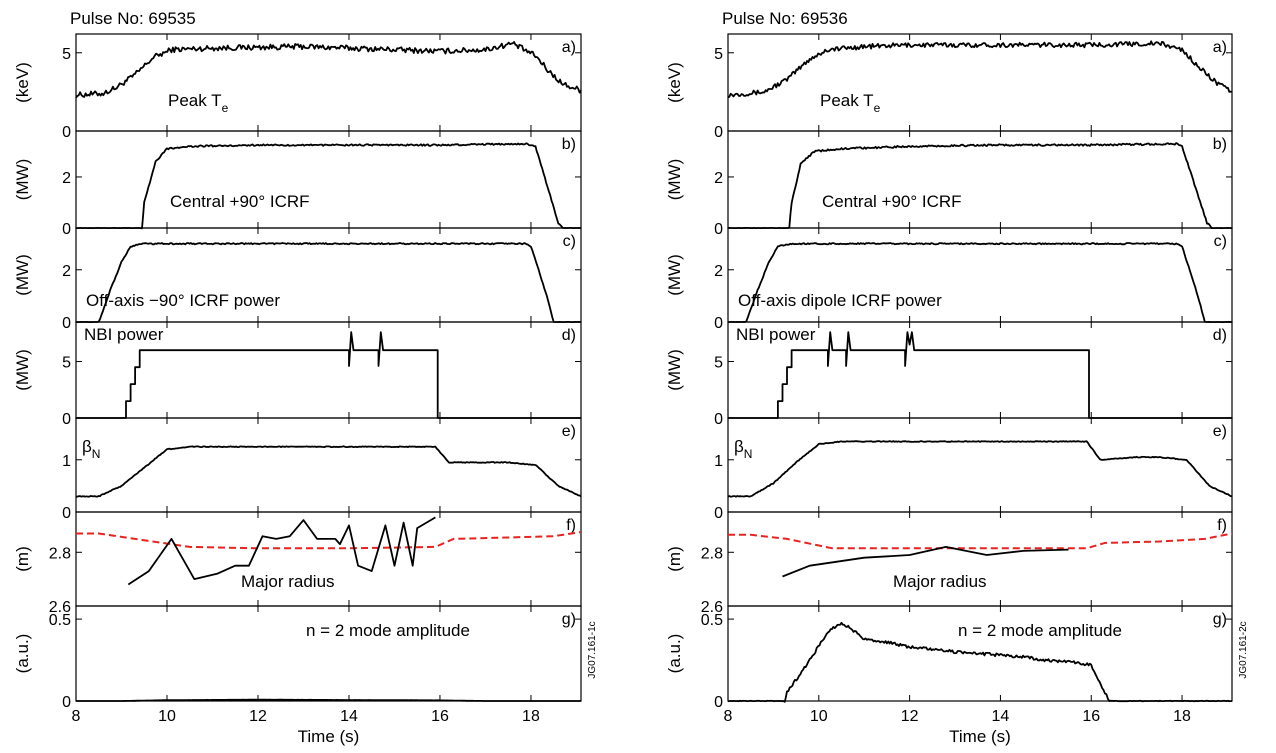  Describe the element at coordinates (124, 334) in the screenshot. I see `annotation-d: NBI power` at that location.